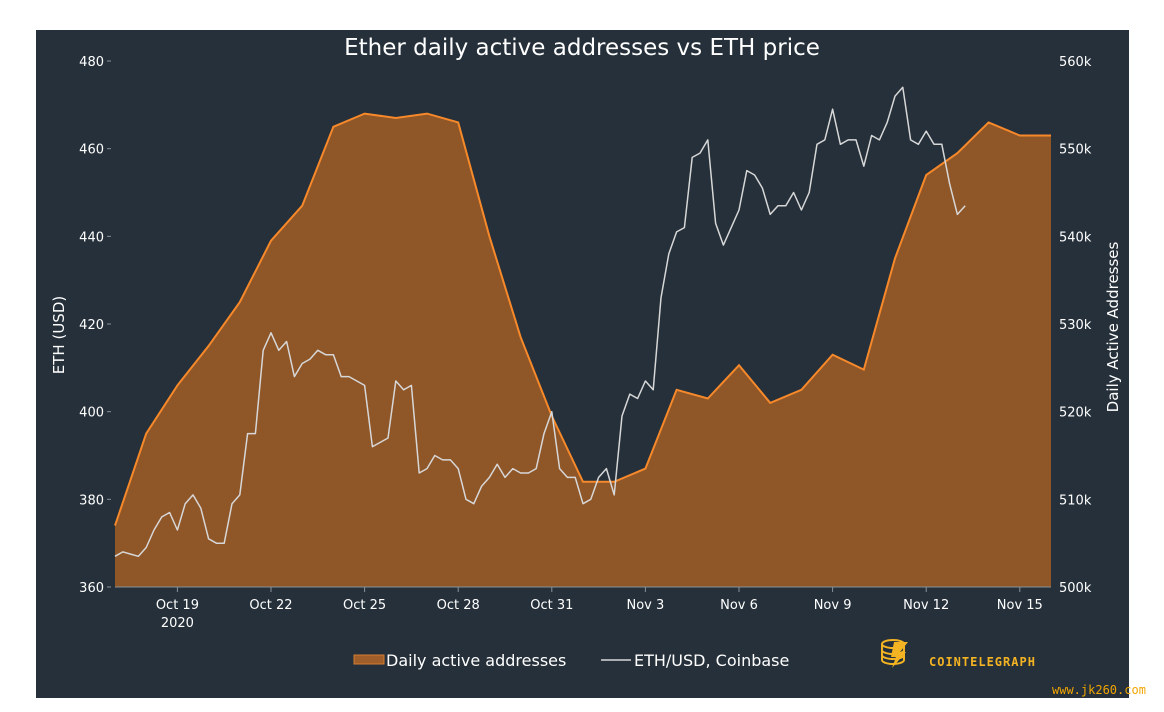 This screenshot has width=1164, height=712. Describe the element at coordinates (364, 605) in the screenshot. I see `x-tick-label: Oct 25` at that location.